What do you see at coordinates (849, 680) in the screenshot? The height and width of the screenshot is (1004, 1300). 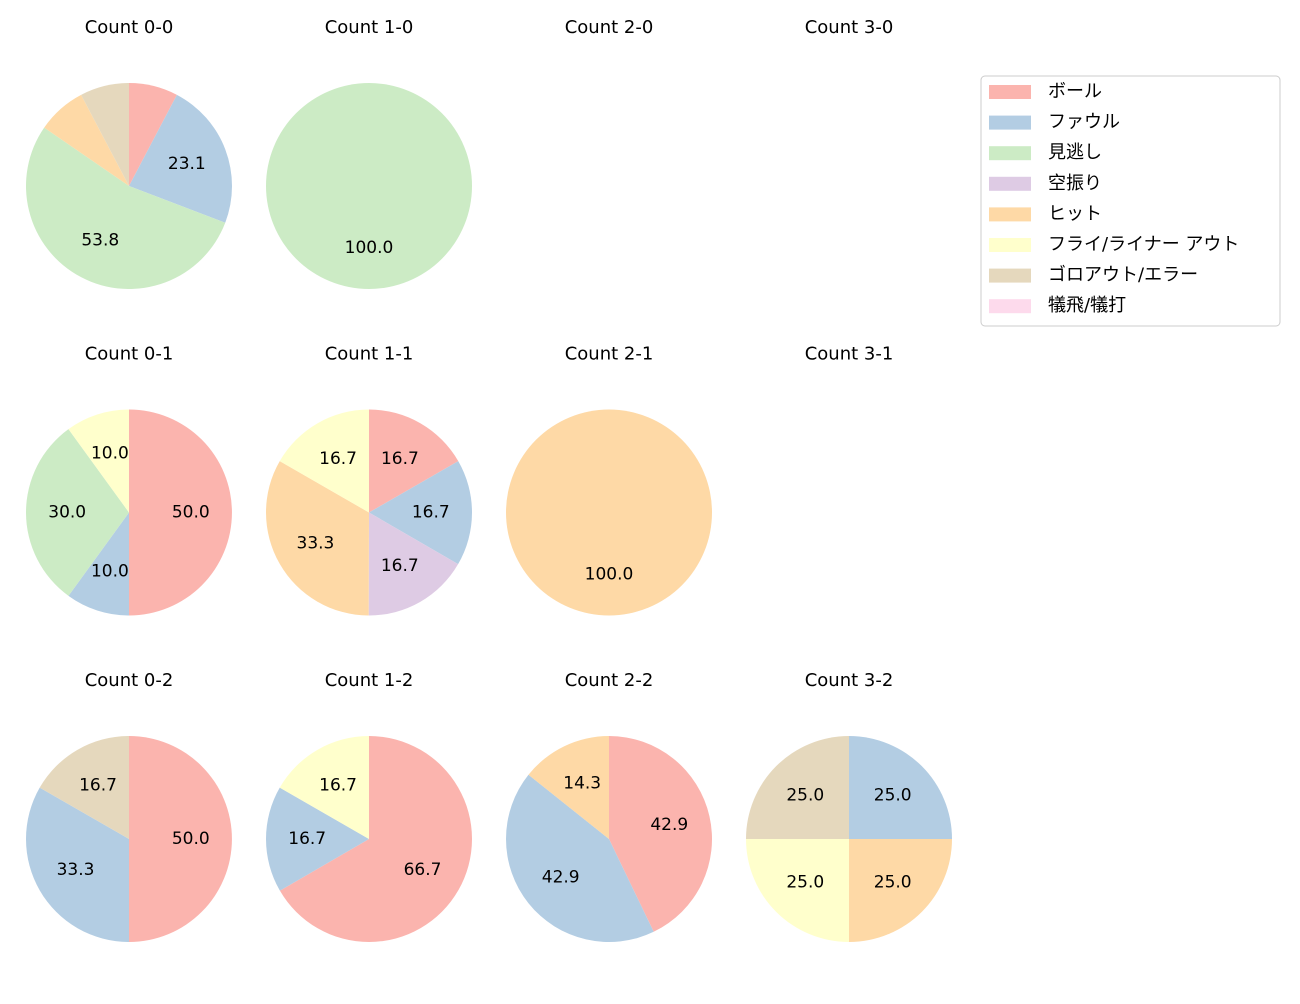 I see `chart-title: Count 3-2` at bounding box center [849, 680].